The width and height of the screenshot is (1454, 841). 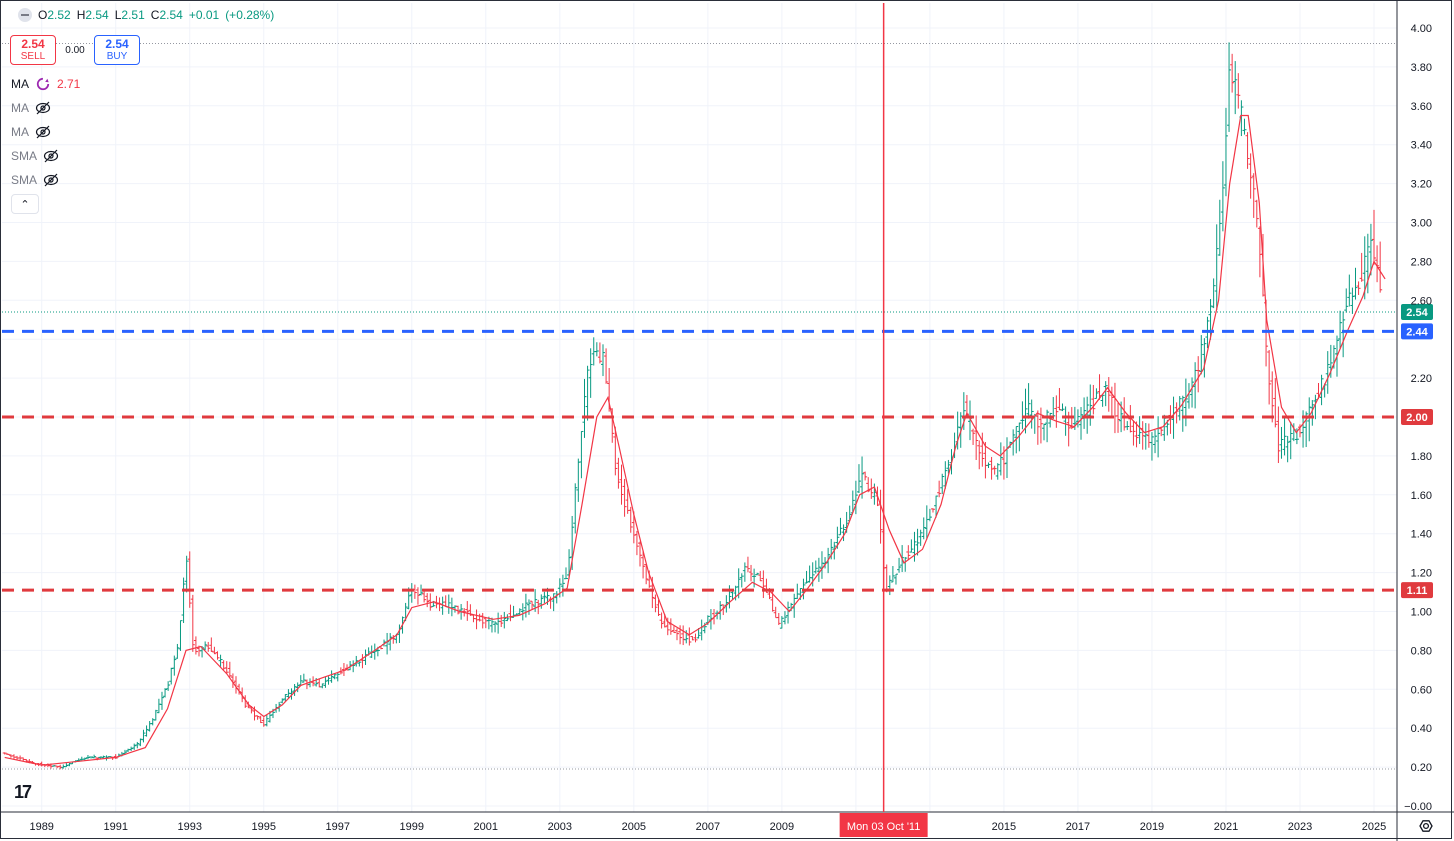 I want to click on y-tick-label: −0.00, so click(x=1418, y=807).